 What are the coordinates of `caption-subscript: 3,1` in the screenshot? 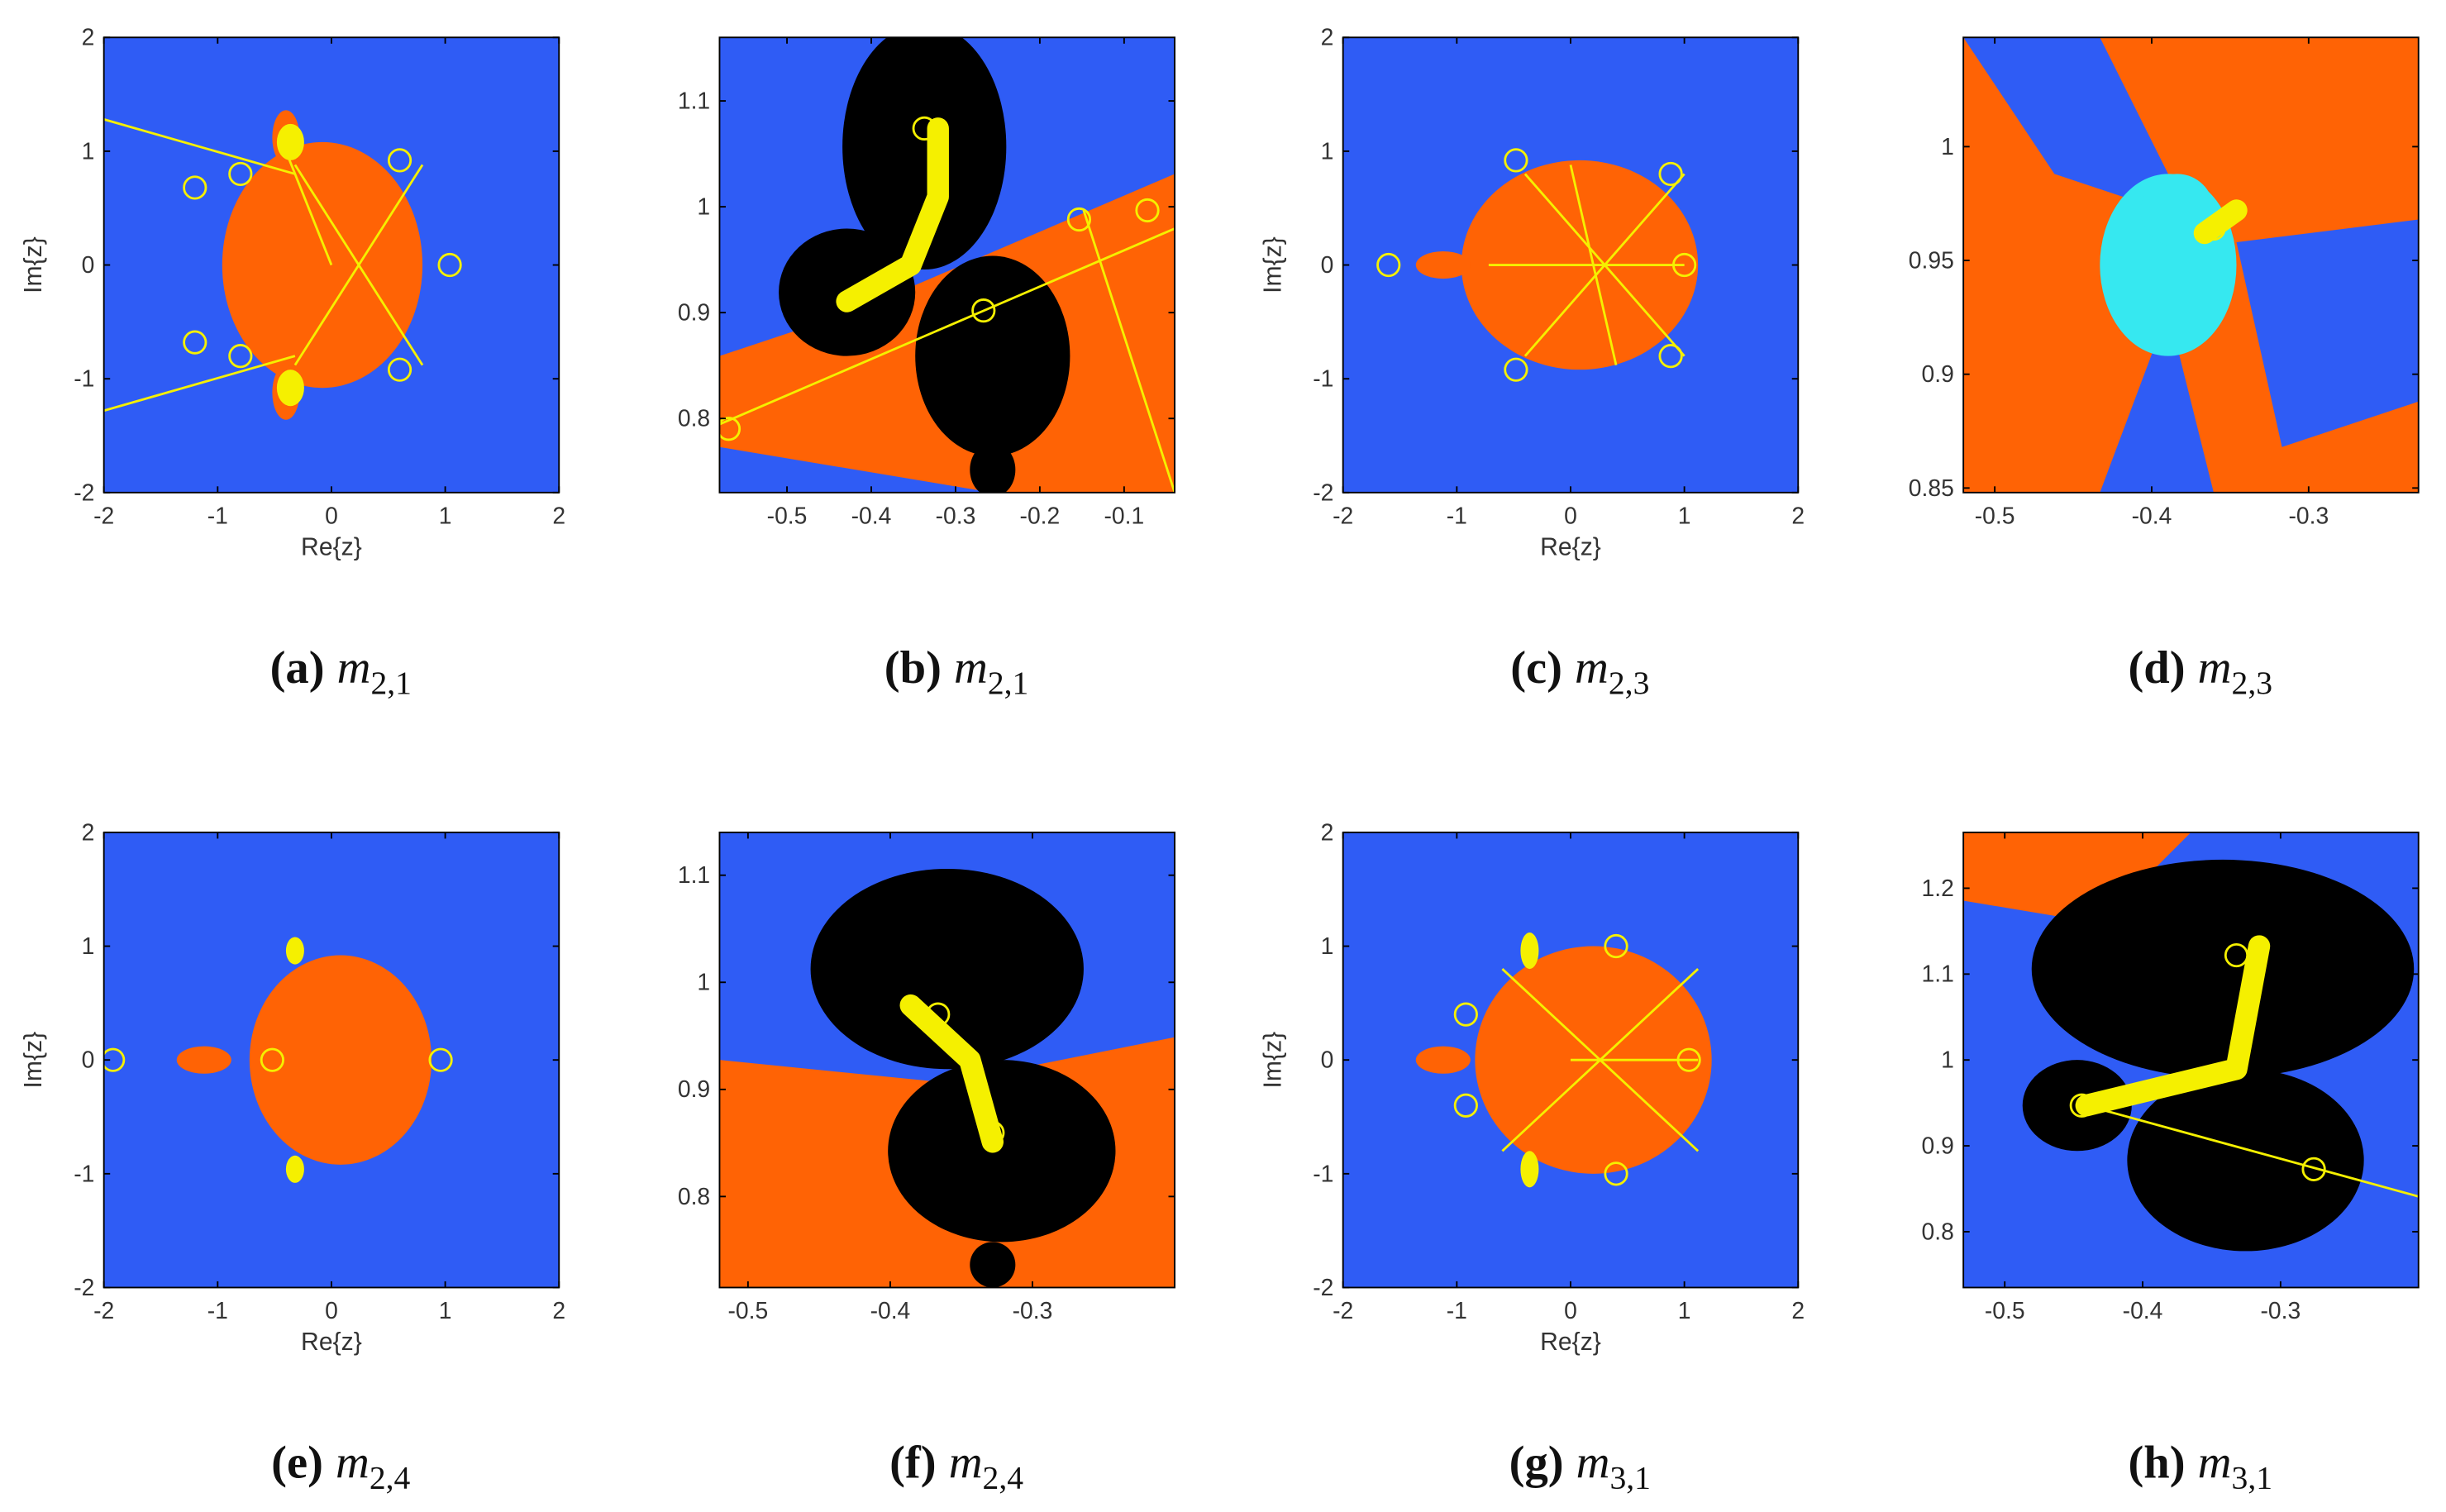 It's located at (2252, 1478).